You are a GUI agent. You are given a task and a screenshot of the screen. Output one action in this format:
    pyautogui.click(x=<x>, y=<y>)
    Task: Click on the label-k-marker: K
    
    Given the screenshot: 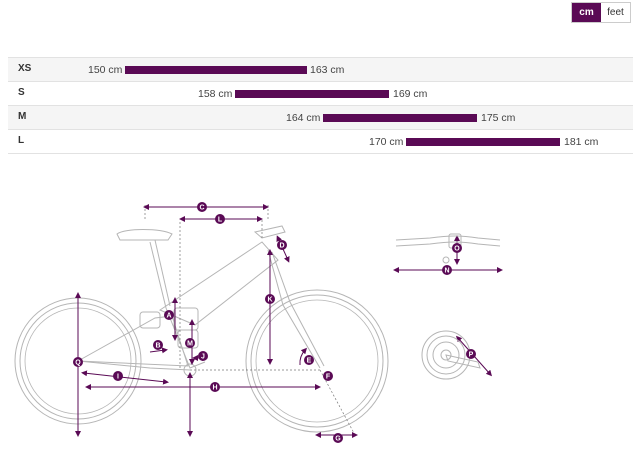 What is the action you would take?
    pyautogui.click(x=270, y=299)
    